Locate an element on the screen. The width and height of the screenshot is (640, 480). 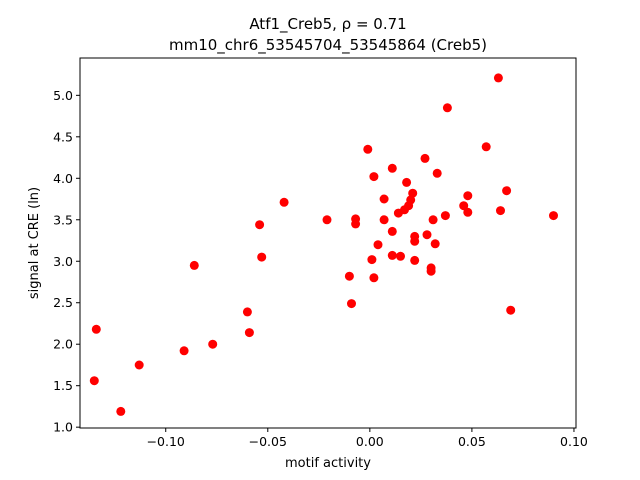
x-tick-label: 0.00 is located at coordinates (370, 441).